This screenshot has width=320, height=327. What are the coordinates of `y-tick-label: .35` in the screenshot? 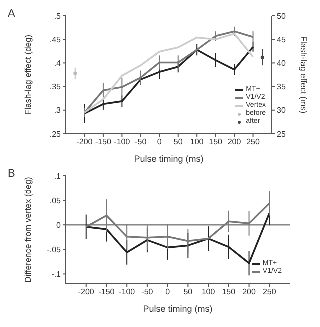 It's located at (56, 87).